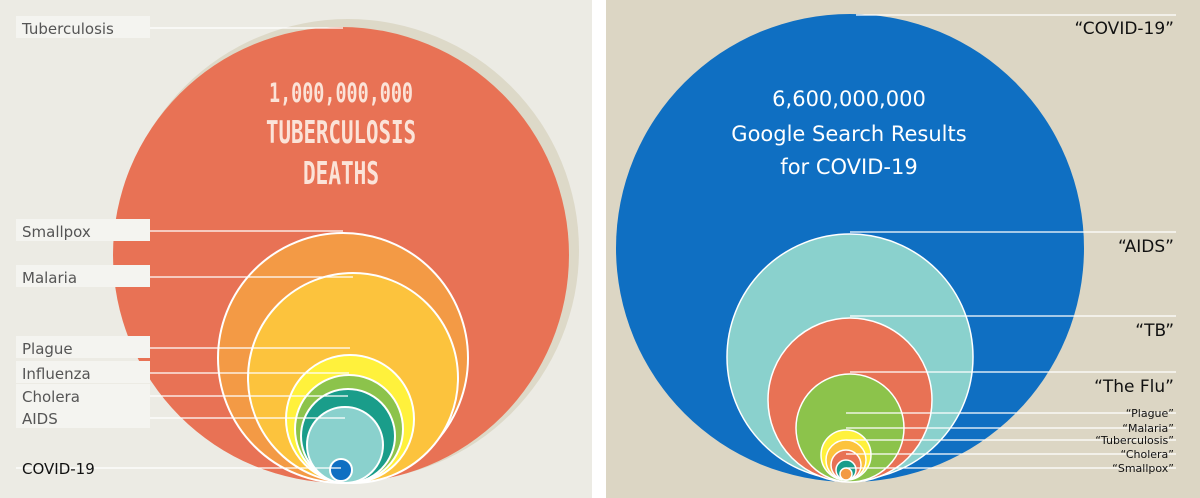  Describe the element at coordinates (47, 349) in the screenshot. I see `label-plague: Plague` at that location.